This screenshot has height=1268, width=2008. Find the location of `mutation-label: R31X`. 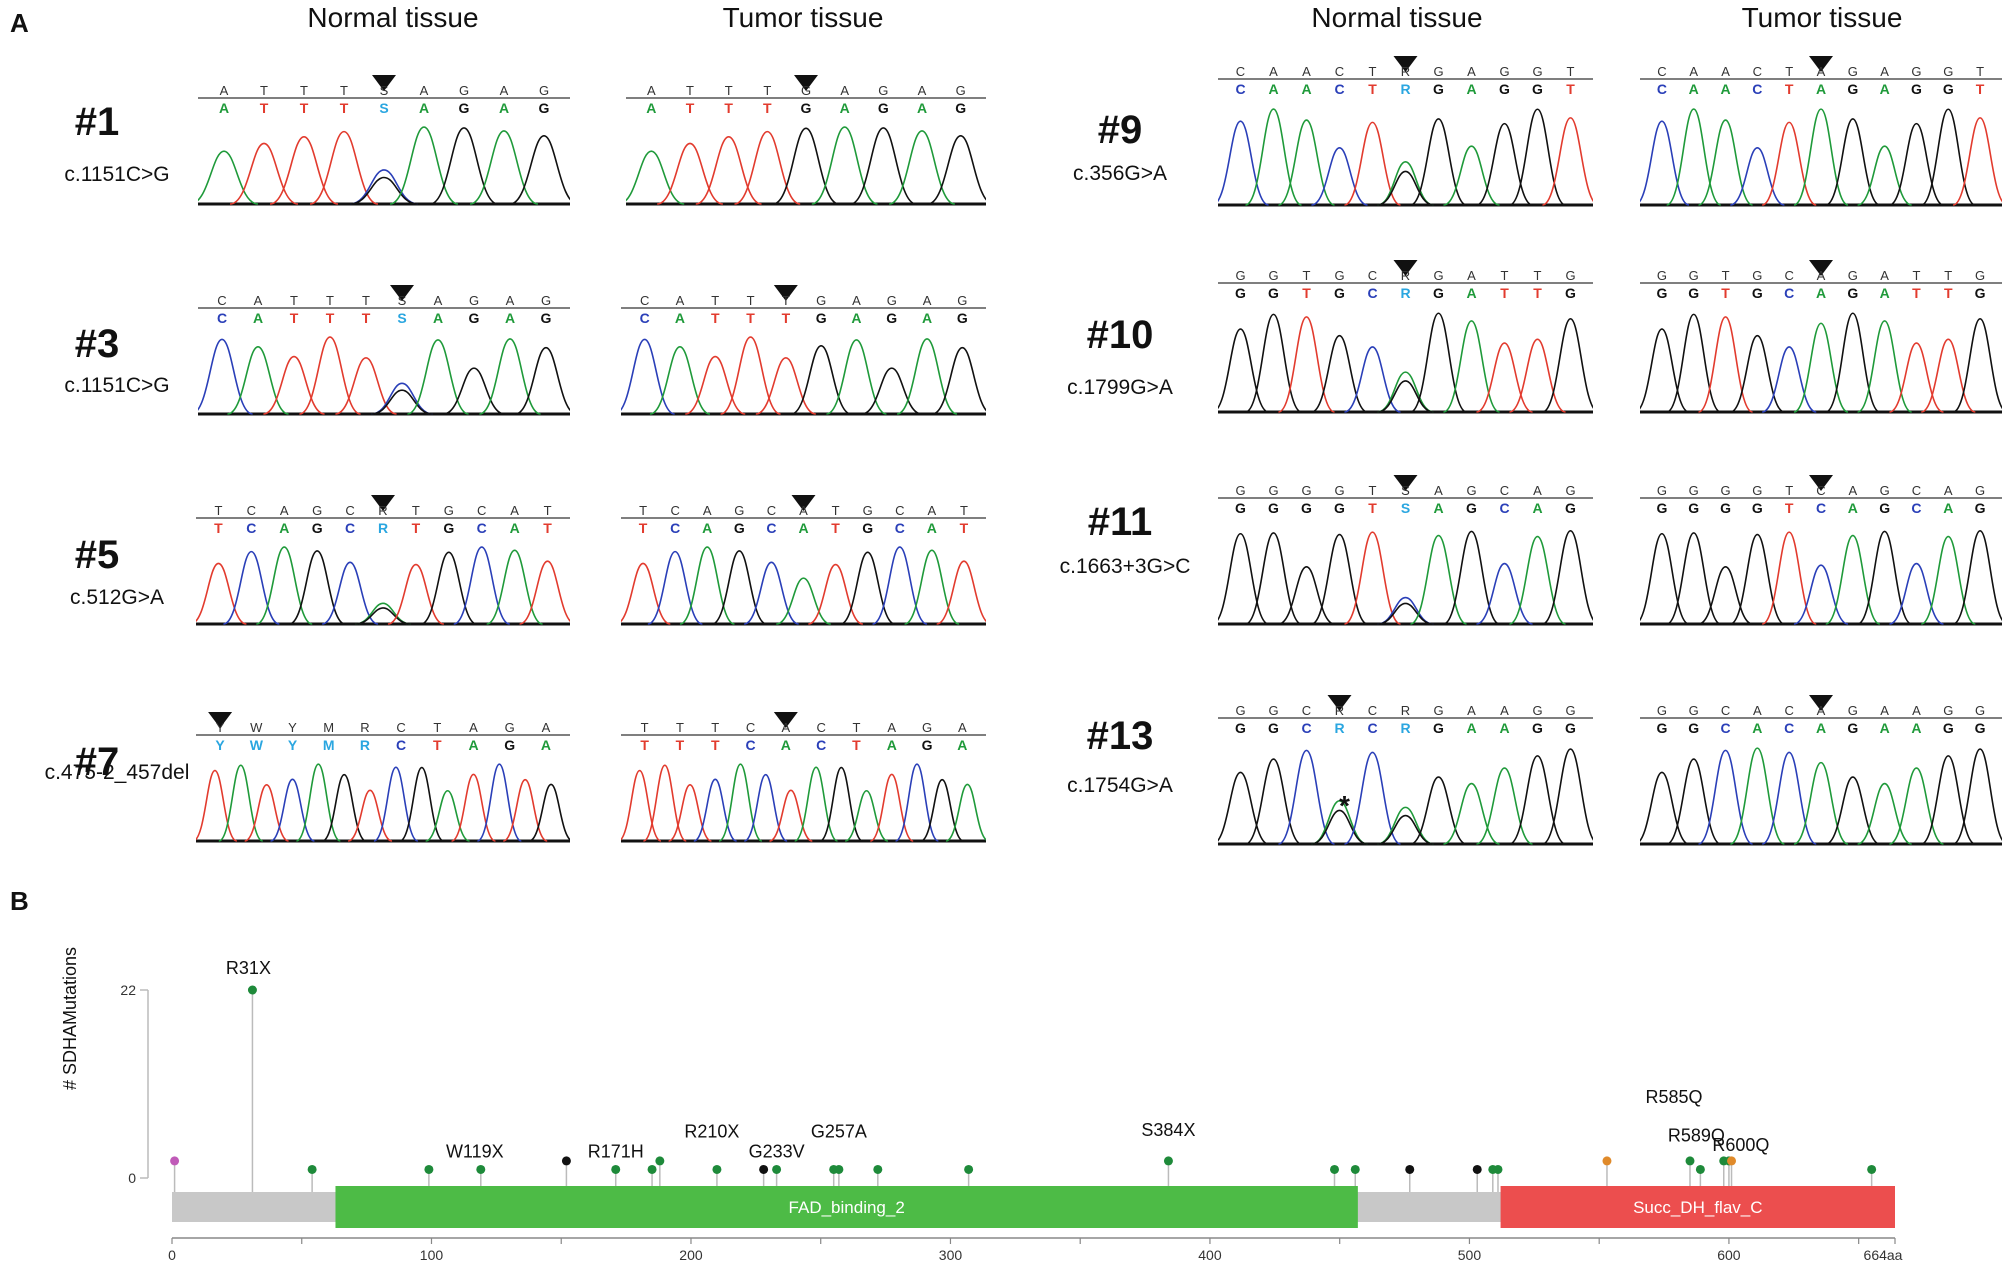

mutation-label: R31X is located at coordinates (248, 968).